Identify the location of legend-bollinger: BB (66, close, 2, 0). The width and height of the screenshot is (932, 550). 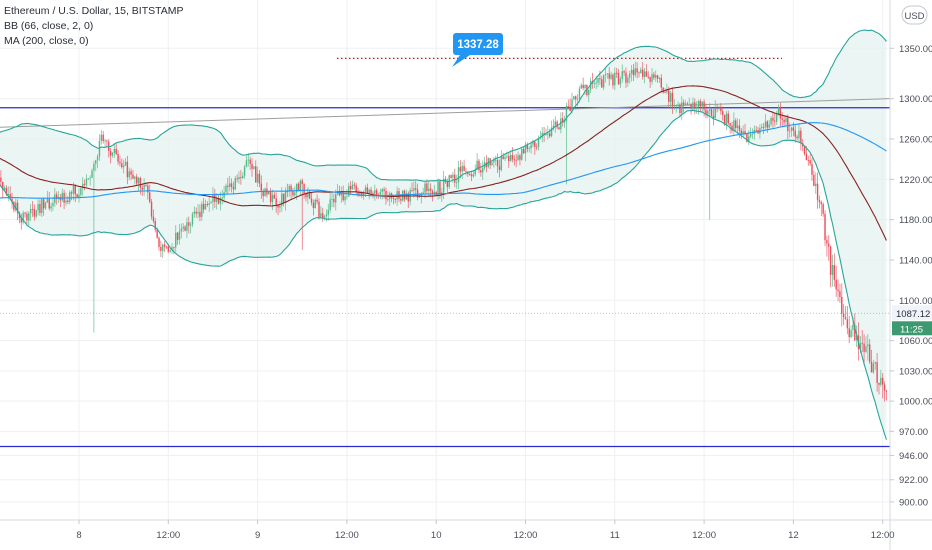
(49, 26).